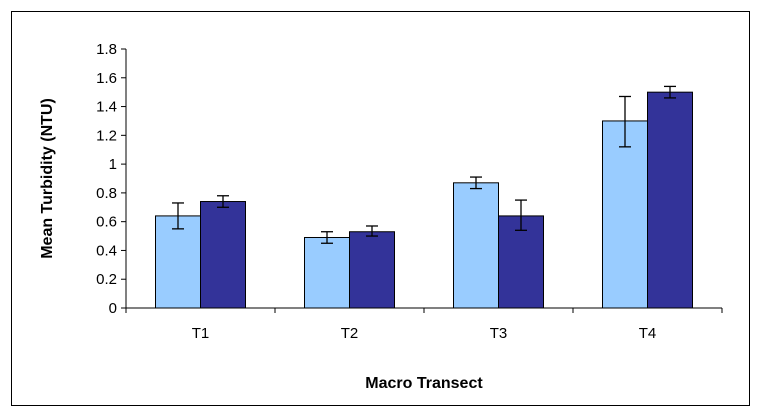  What do you see at coordinates (47, 178) in the screenshot?
I see `y-axis-title: Mean Turbidity (NTU)` at bounding box center [47, 178].